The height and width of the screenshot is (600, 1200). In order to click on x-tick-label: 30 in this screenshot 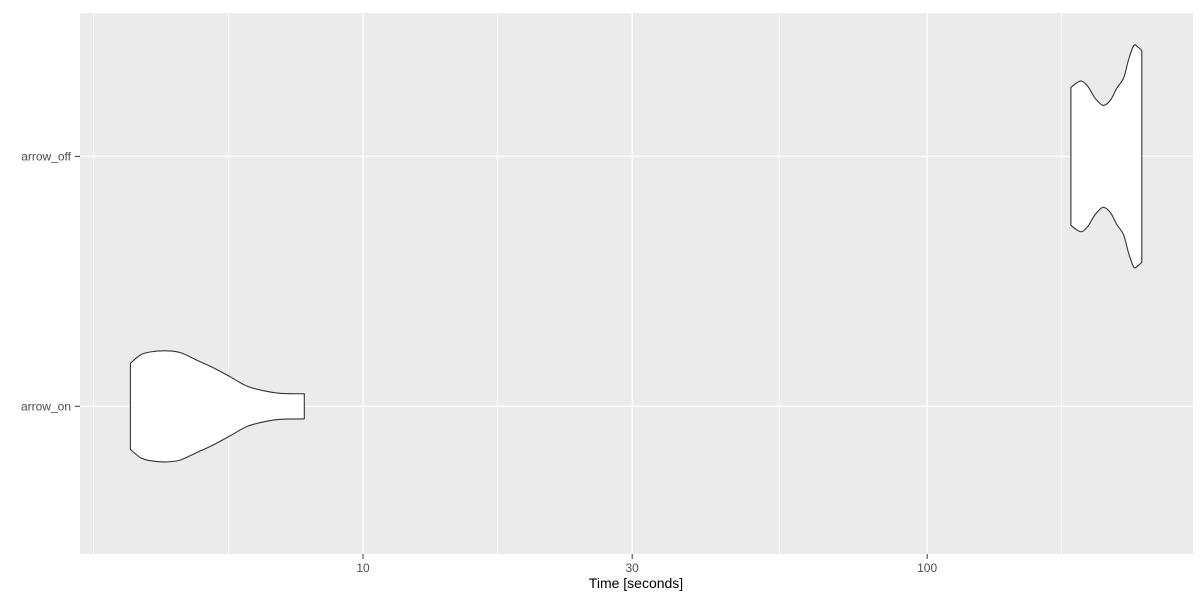, I will do `click(632, 568)`.